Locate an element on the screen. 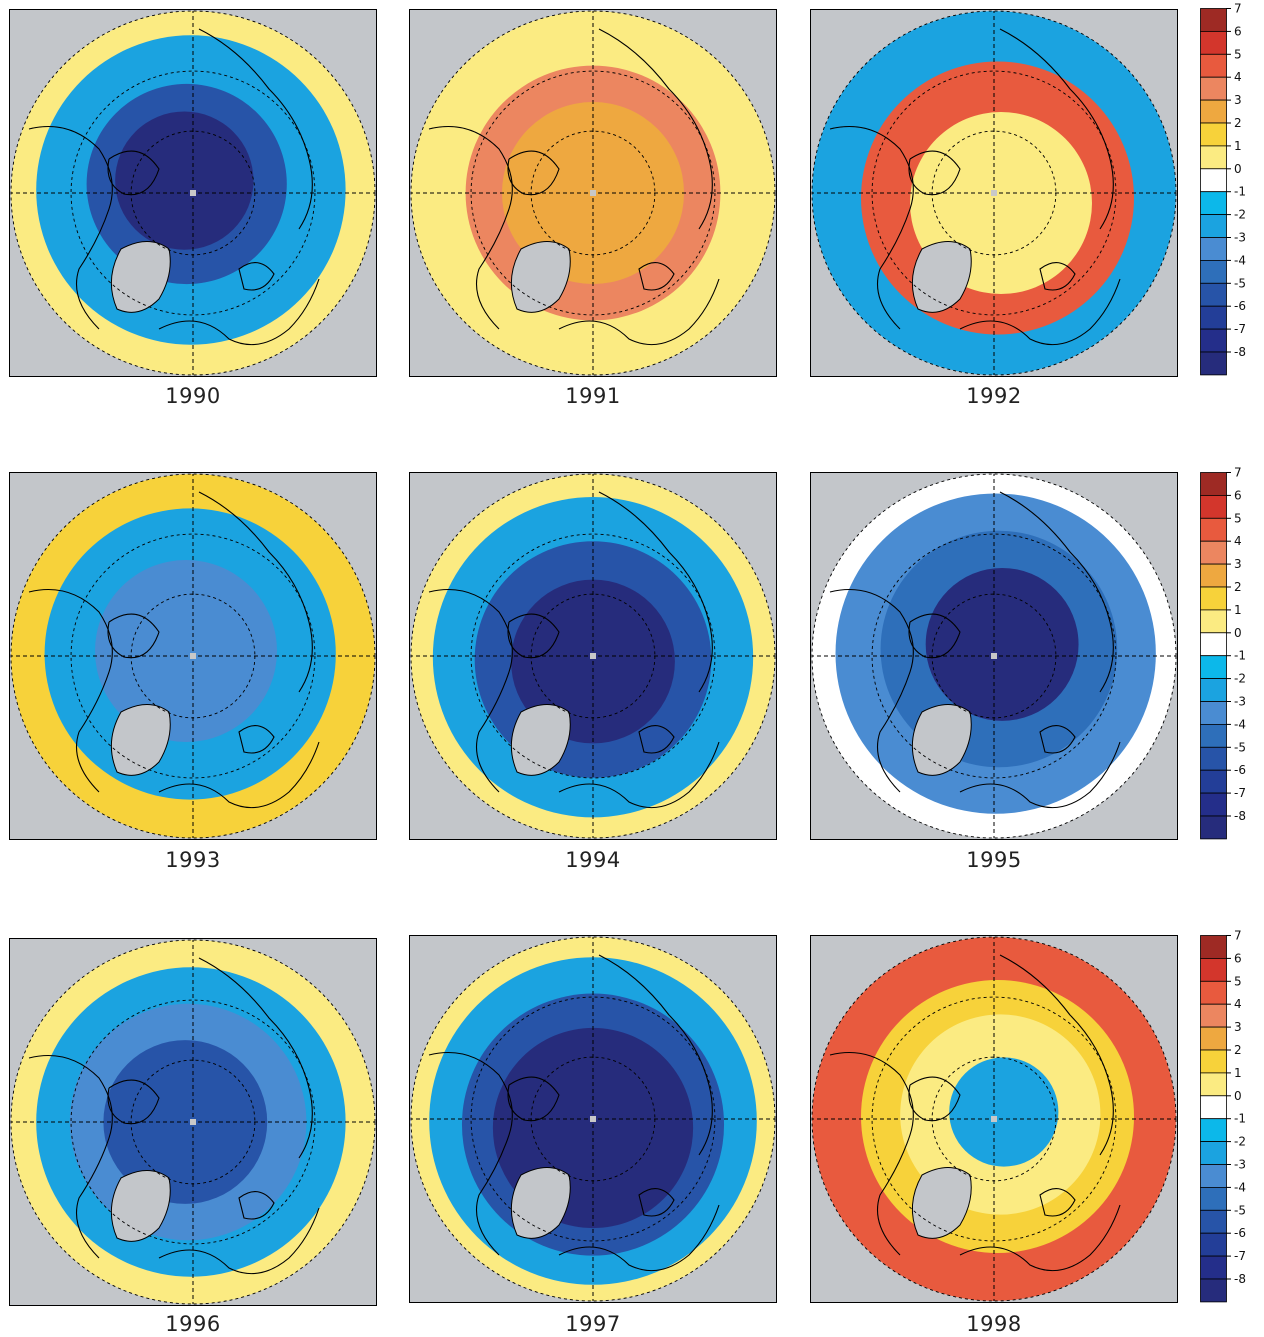 Image resolution: width=1264 pixels, height=1337 pixels. colorbar-tick-label: -8 is located at coordinates (1240, 352).